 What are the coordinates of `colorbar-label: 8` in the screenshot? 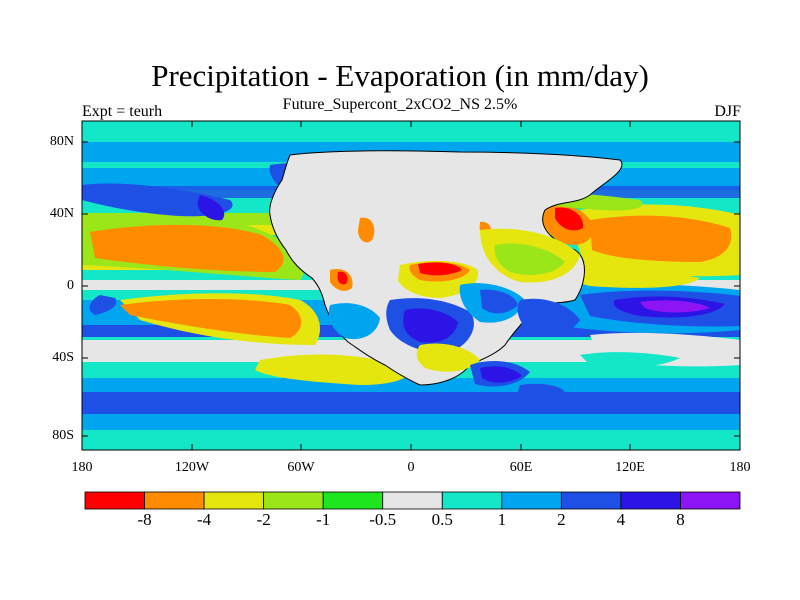 It's located at (680, 519).